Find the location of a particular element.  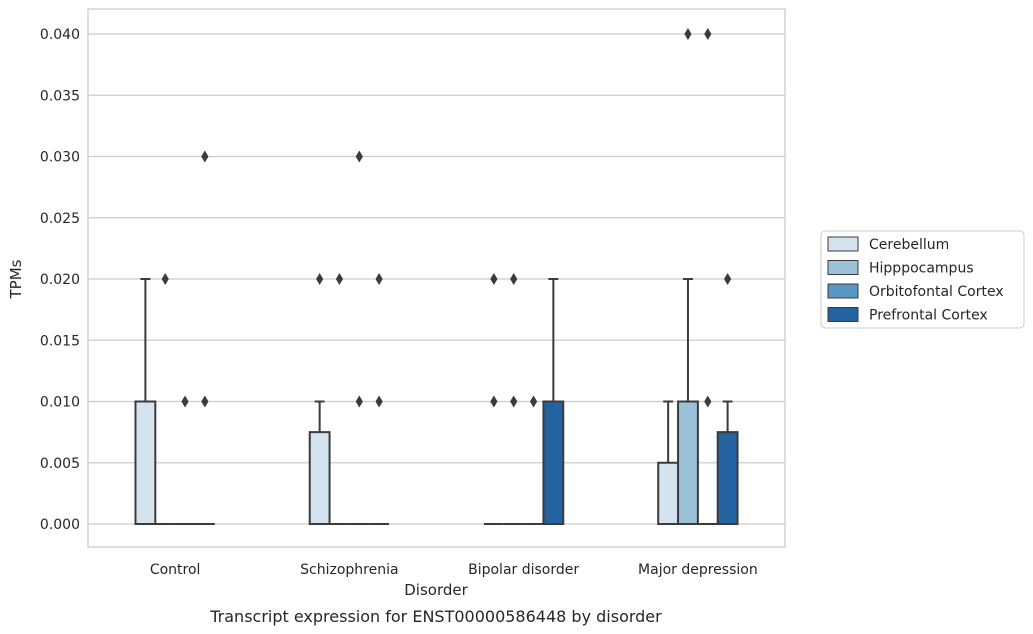

x-axis-title: Disorder is located at coordinates (436, 590).